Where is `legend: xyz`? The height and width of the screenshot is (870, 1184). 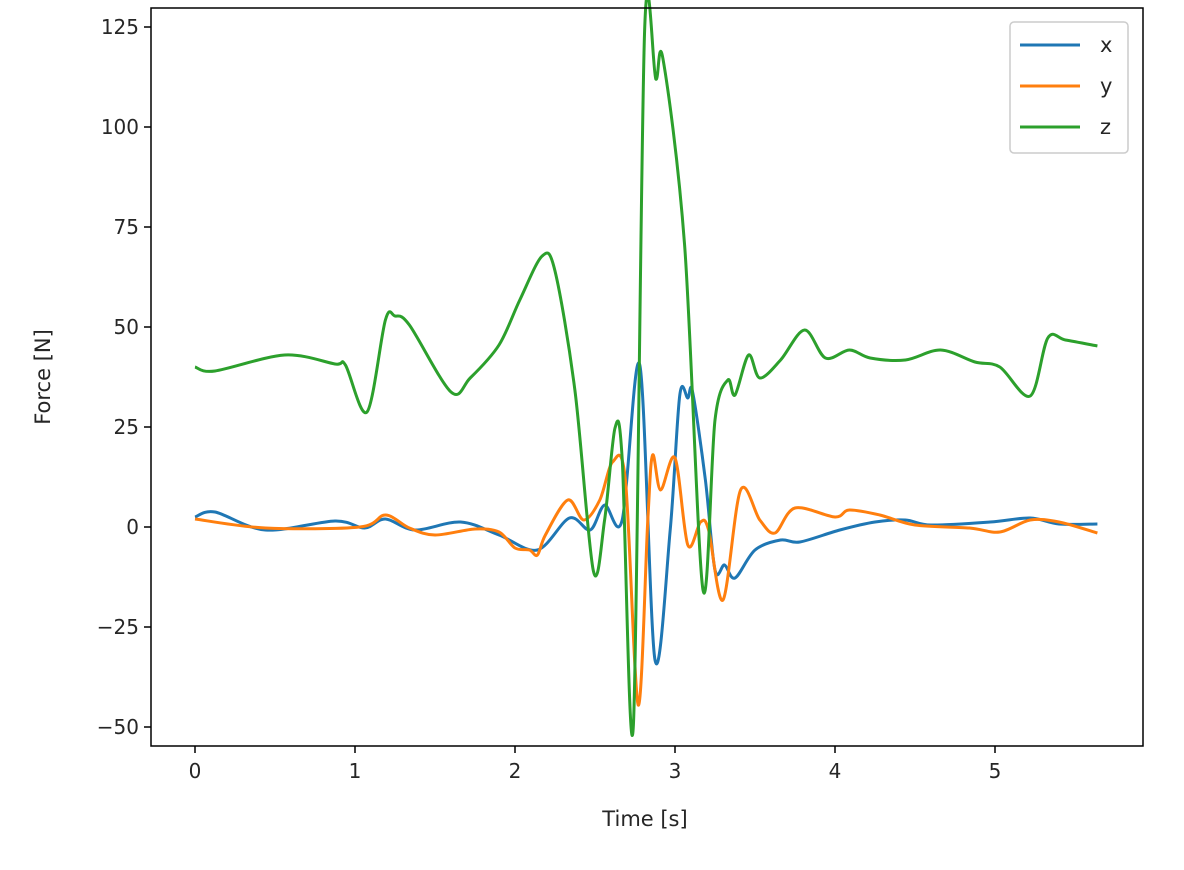
legend: xyz is located at coordinates (1069, 87).